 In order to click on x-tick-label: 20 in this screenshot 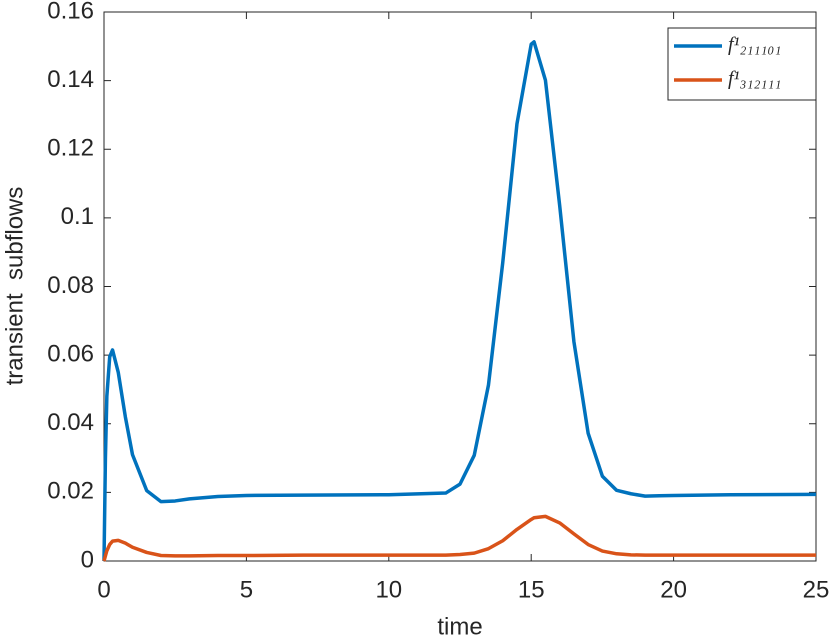, I will do `click(673, 589)`.